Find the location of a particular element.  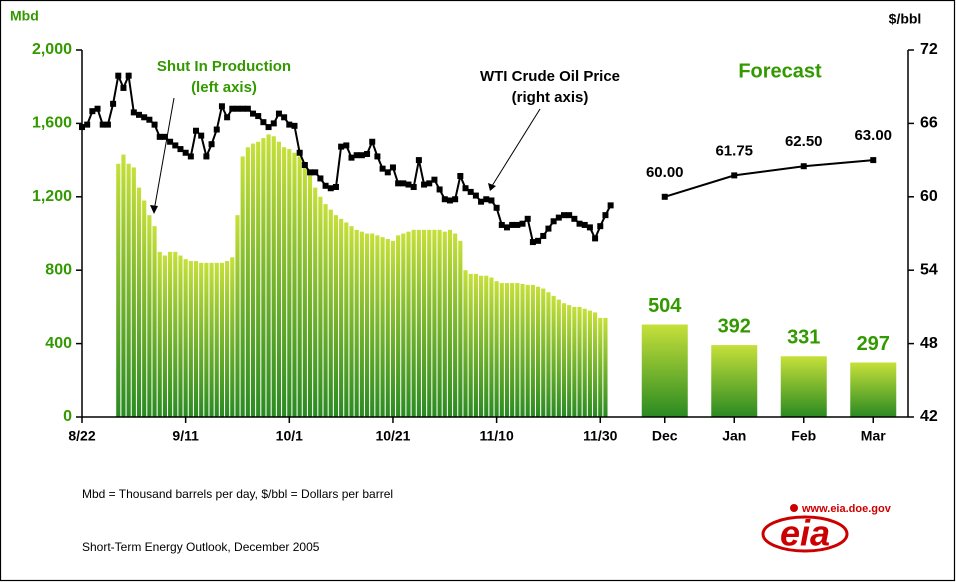

x-tick-label: 11/30 is located at coordinates (600, 436).